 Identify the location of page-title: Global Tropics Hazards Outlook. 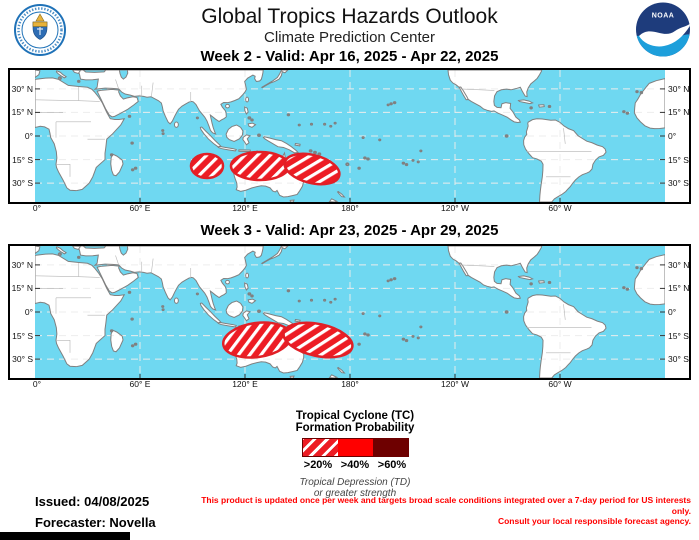
(349, 16).